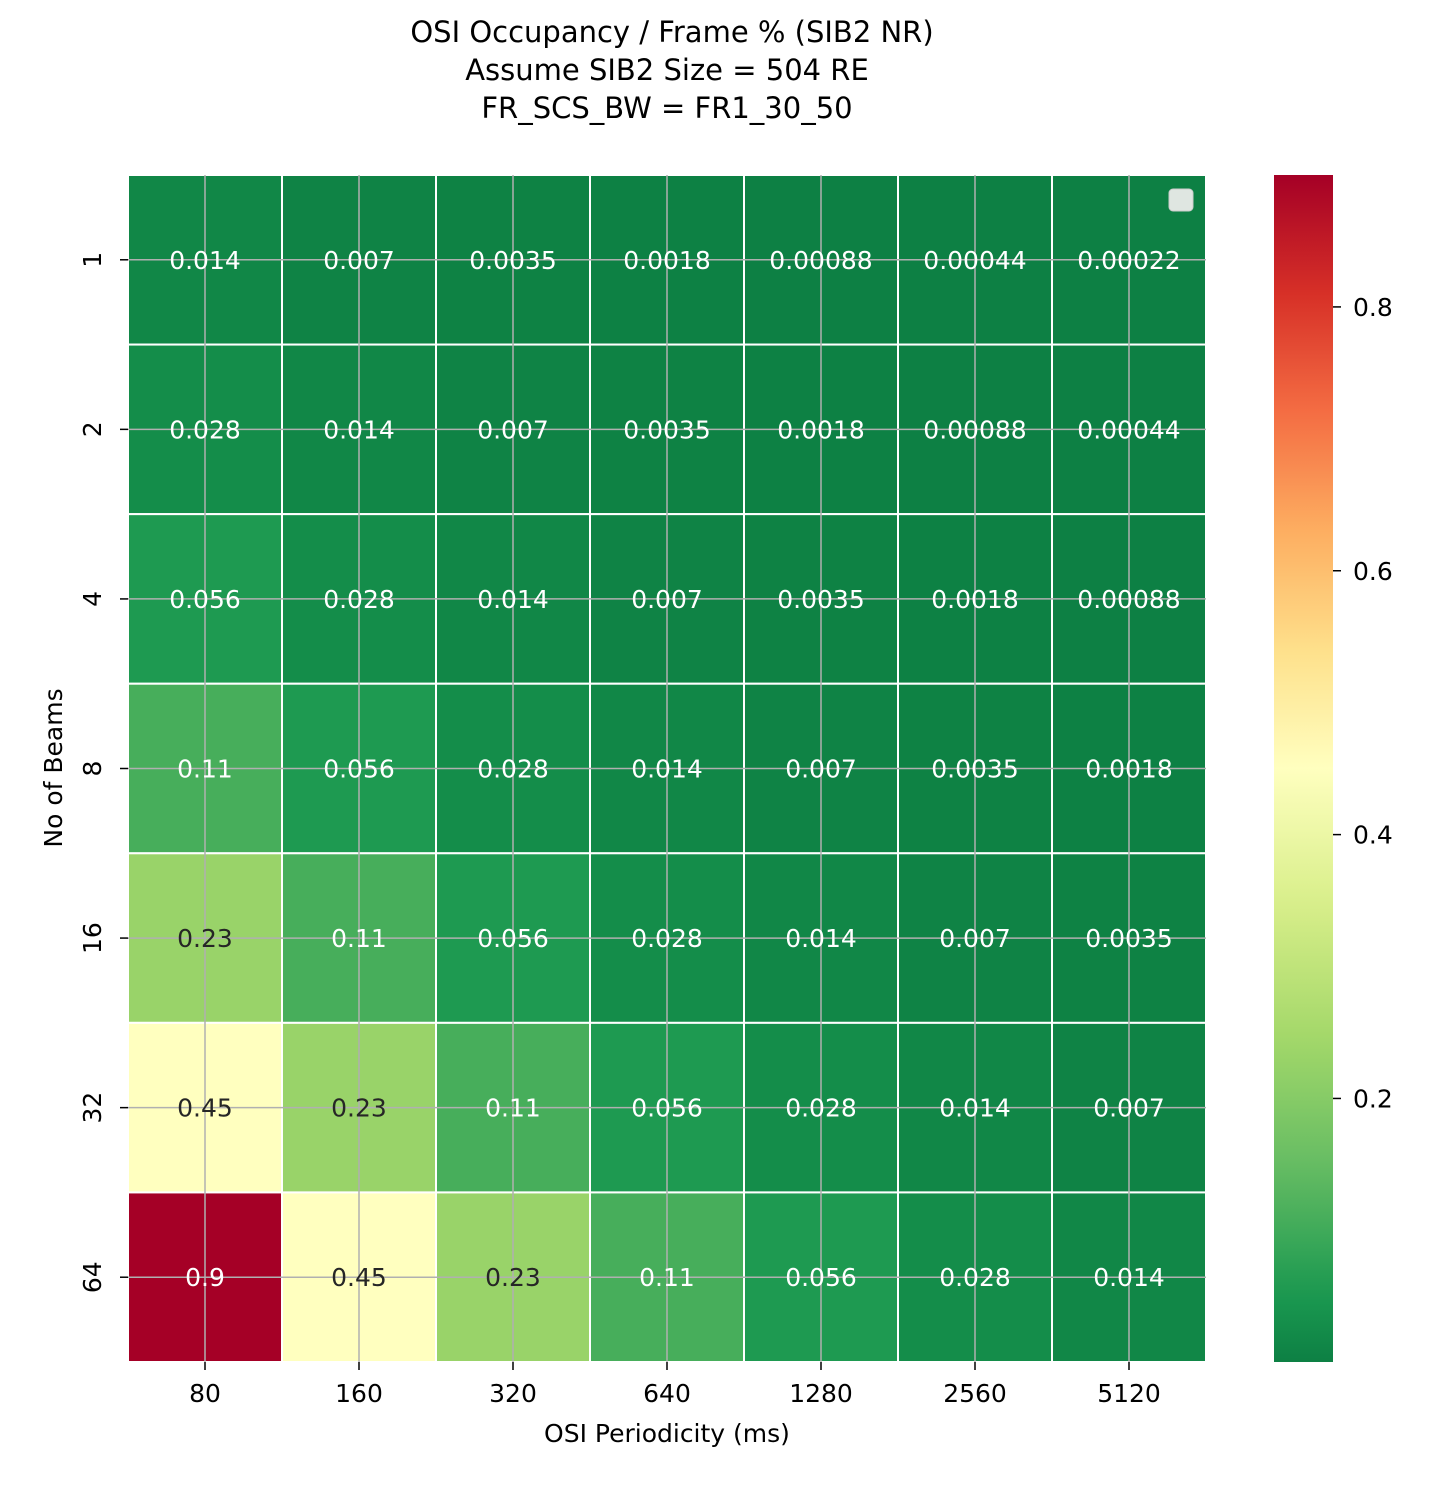  Describe the element at coordinates (92, 1277) in the screenshot. I see `y-tick-label: 64` at that location.